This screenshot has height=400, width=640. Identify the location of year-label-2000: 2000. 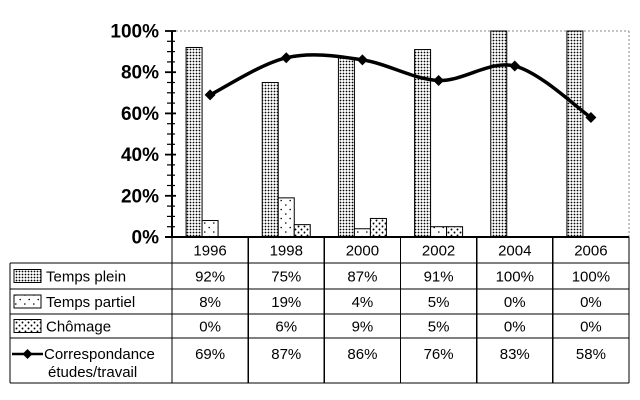
(362, 250).